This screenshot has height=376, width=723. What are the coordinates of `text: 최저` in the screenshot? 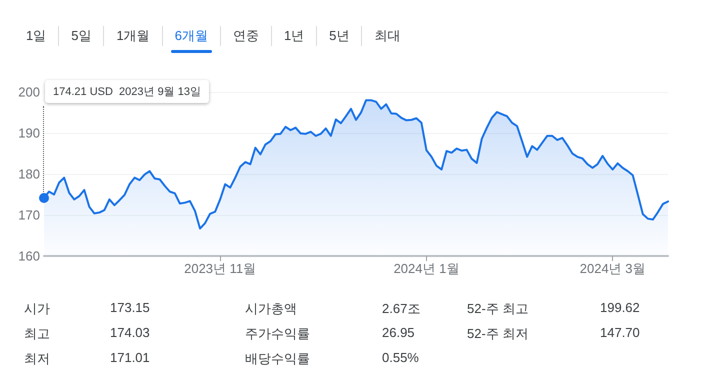 It's located at (37, 359).